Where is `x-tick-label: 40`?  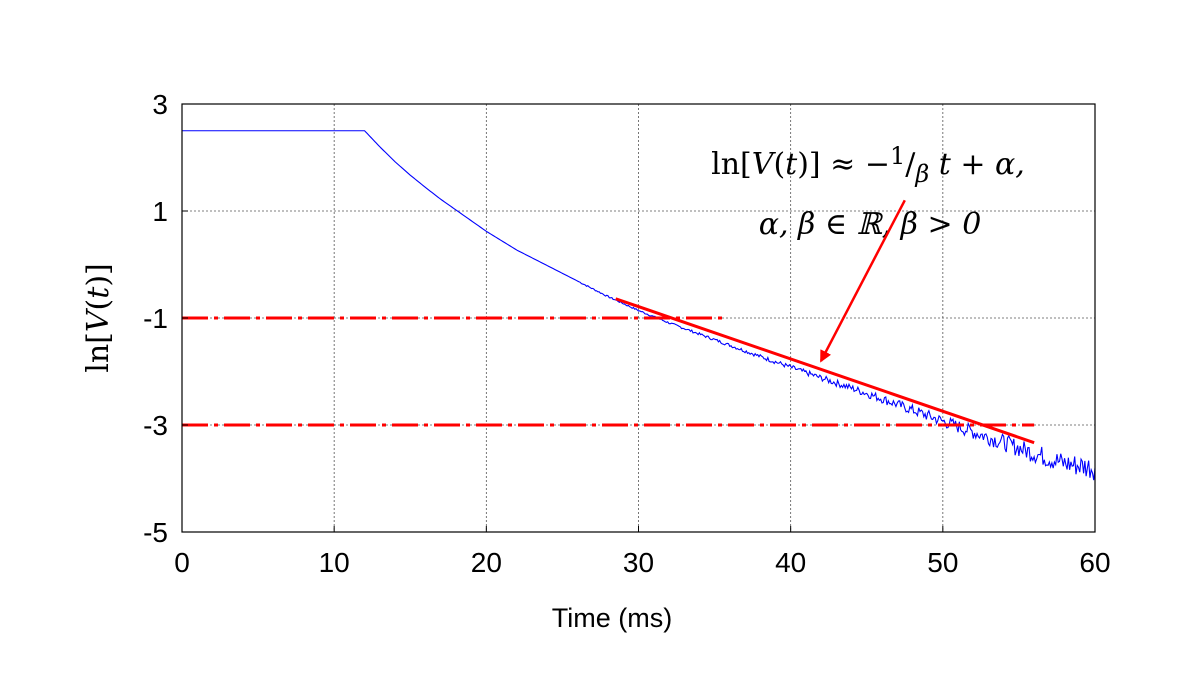 x-tick-label: 40 is located at coordinates (790, 562).